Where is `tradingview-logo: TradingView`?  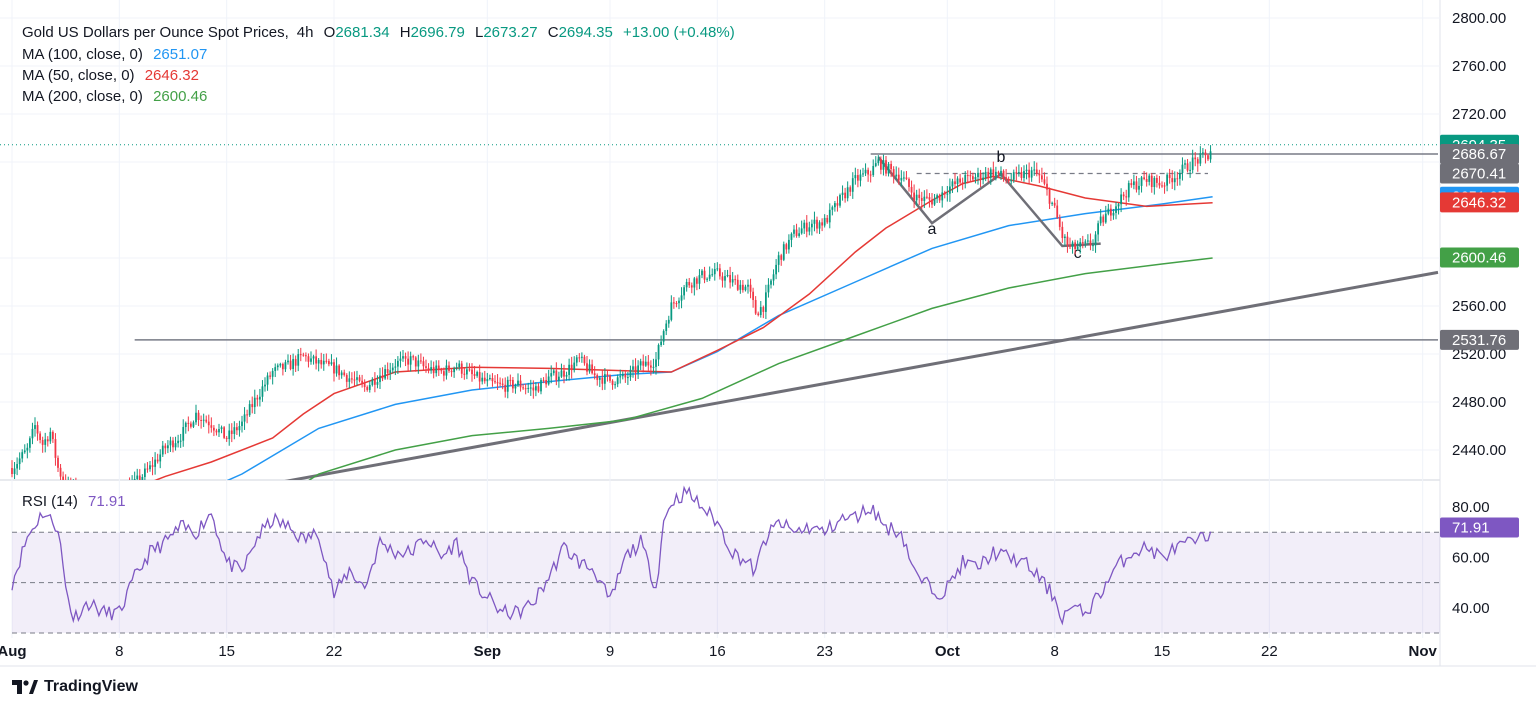 tradingview-logo: TradingView is located at coordinates (75, 687).